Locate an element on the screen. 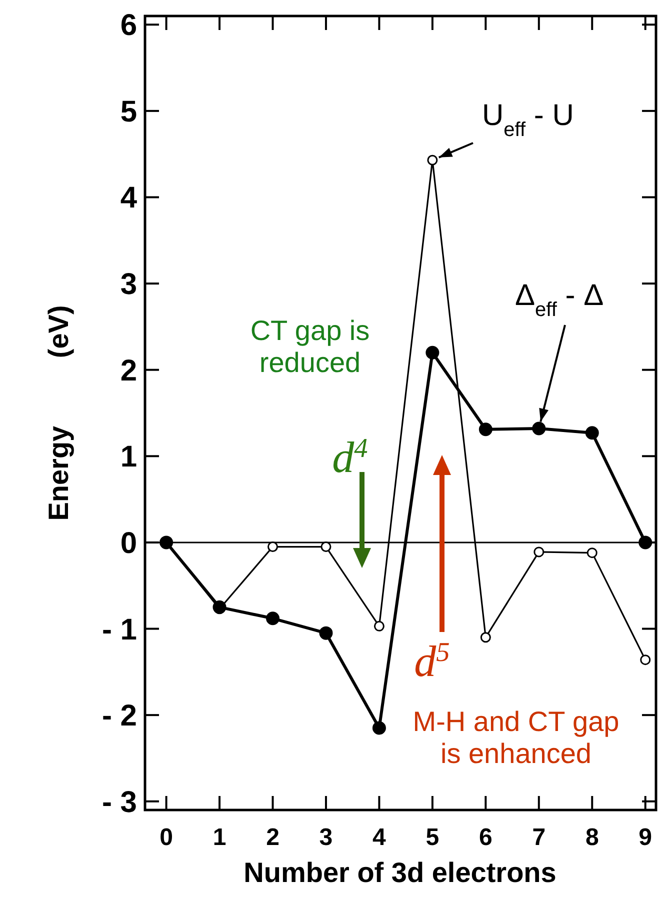  y-tick-label: 3 is located at coordinates (128, 285).